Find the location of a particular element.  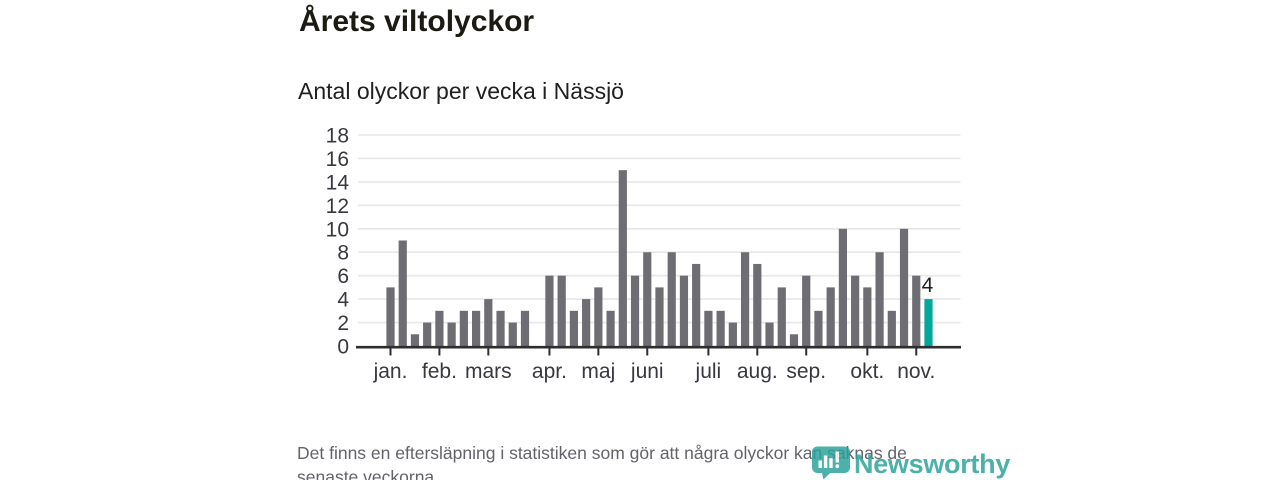

logo-exclamation-dot is located at coordinates (837, 466).